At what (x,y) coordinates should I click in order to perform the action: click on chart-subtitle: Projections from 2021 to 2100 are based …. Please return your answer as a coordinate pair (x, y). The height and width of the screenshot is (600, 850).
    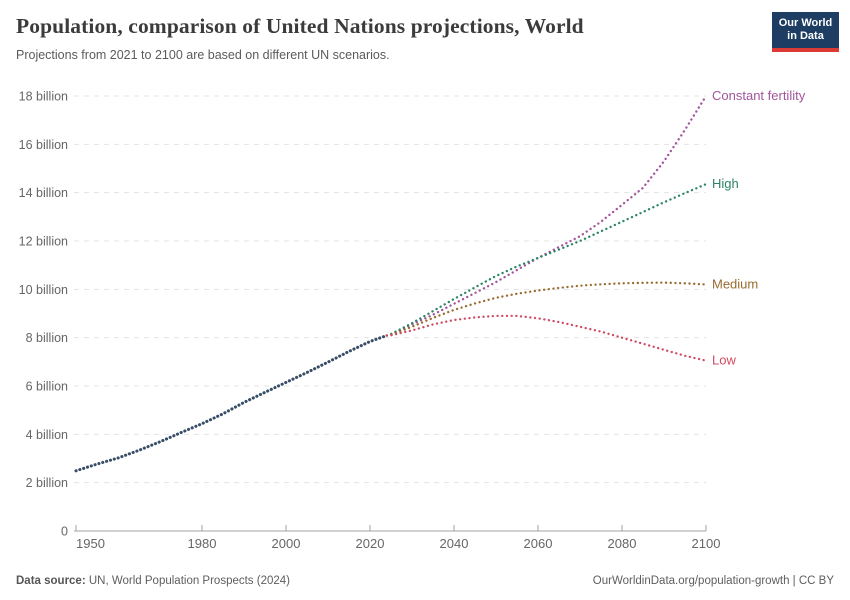
    Looking at the image, I should click on (203, 55).